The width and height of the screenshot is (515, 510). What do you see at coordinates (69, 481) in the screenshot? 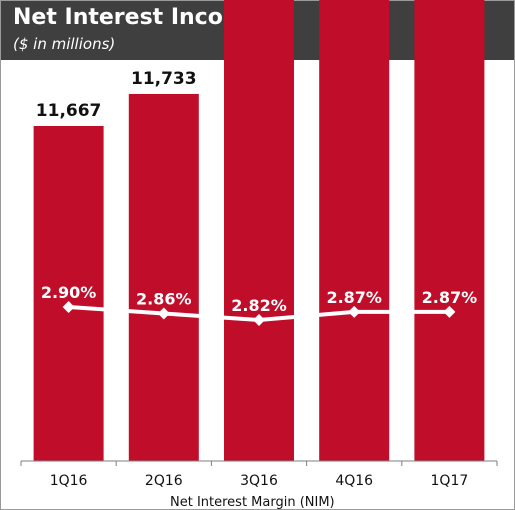
I see `x-tick-label: 1Q16` at bounding box center [69, 481].